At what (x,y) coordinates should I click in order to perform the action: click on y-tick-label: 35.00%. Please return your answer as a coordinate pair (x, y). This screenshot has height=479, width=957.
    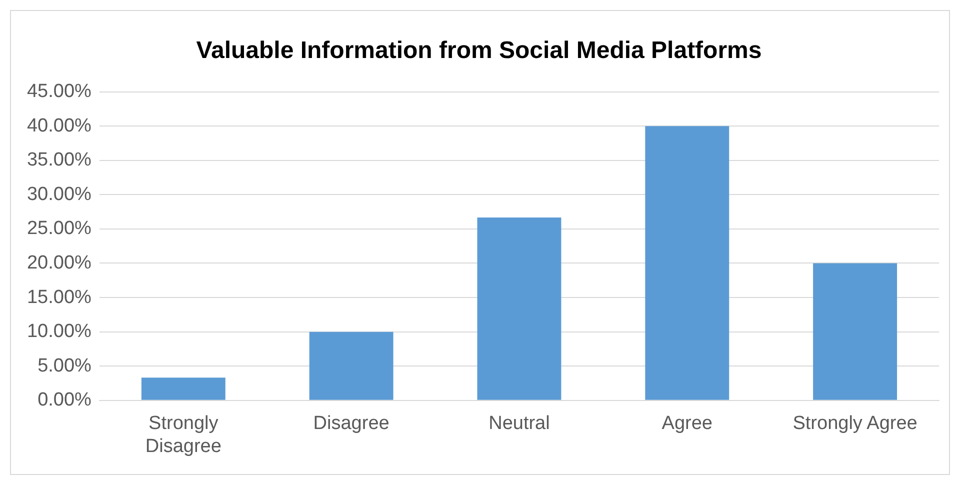
    Looking at the image, I should click on (59, 160).